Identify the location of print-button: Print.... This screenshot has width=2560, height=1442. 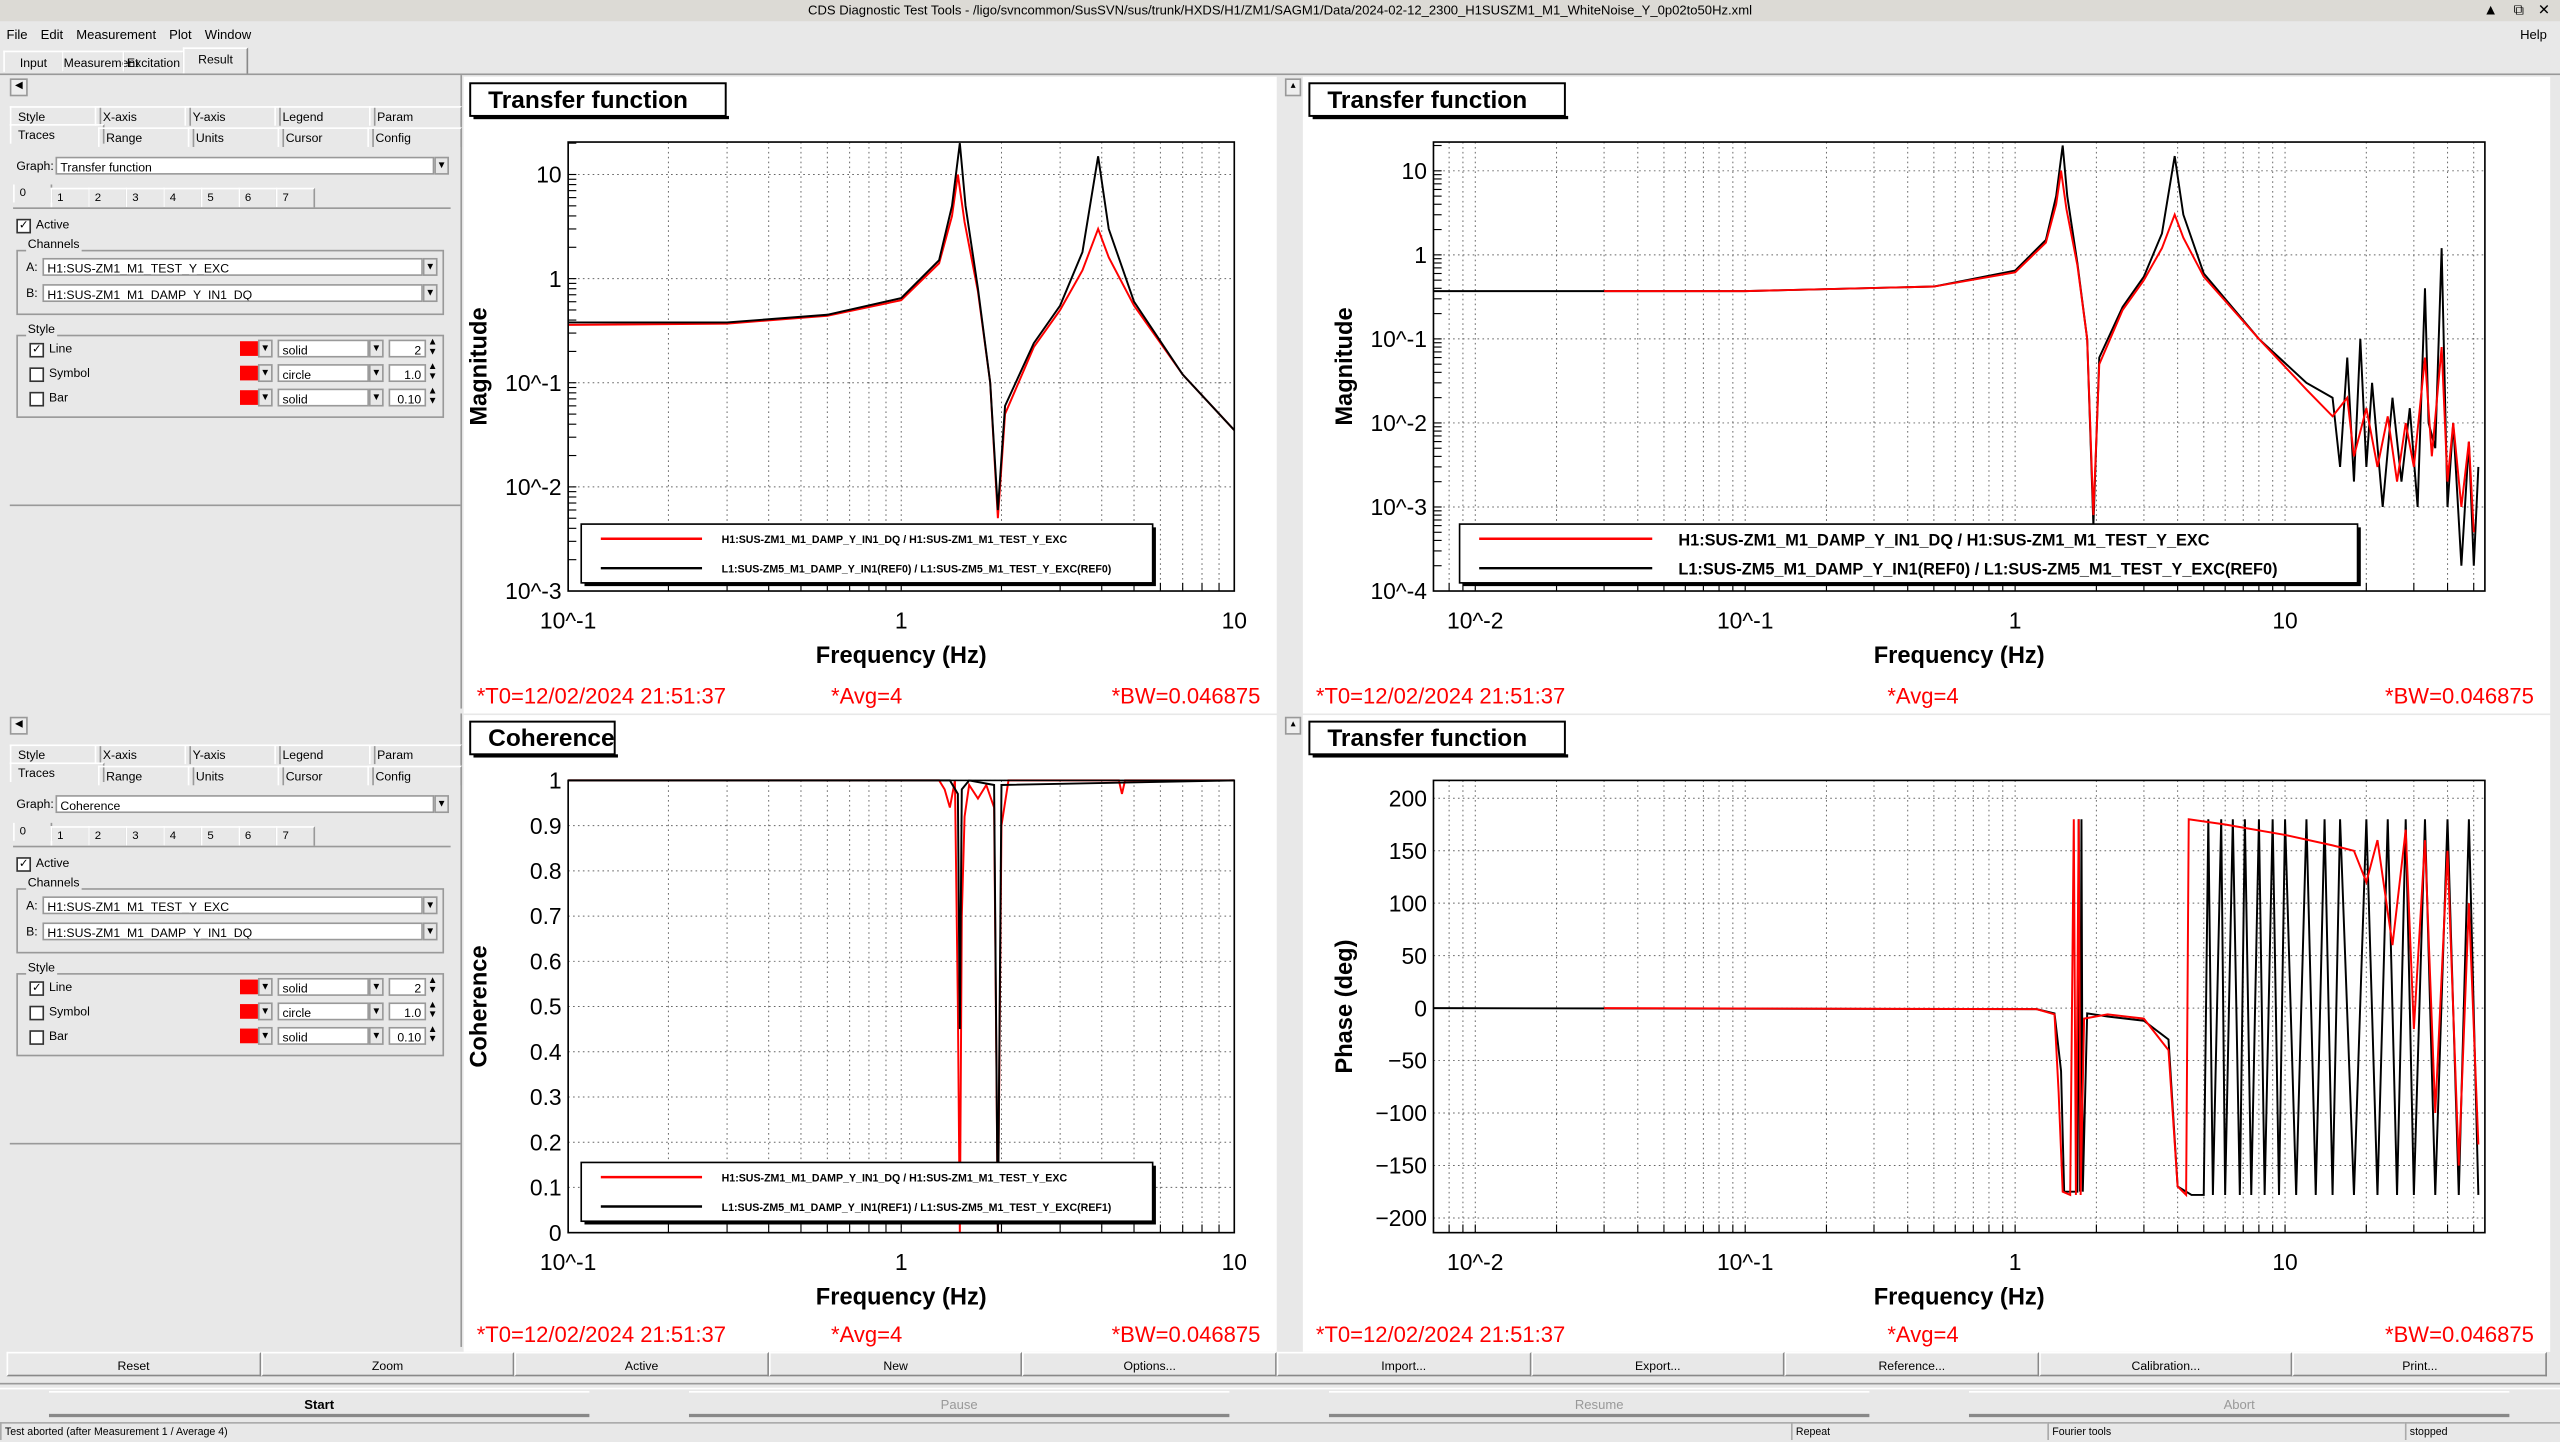
(2419, 1364).